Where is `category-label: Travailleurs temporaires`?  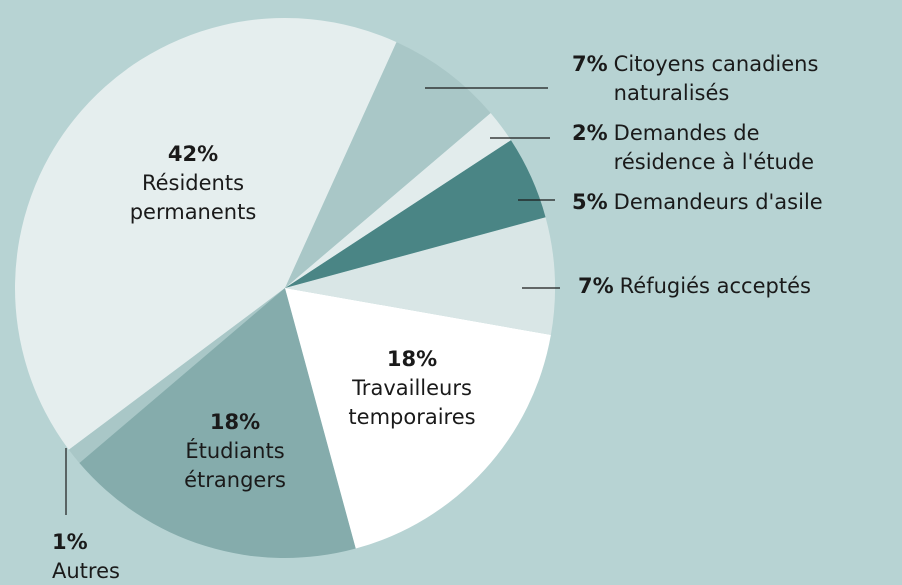
category-label: Travailleurs temporaires is located at coordinates (412, 402).